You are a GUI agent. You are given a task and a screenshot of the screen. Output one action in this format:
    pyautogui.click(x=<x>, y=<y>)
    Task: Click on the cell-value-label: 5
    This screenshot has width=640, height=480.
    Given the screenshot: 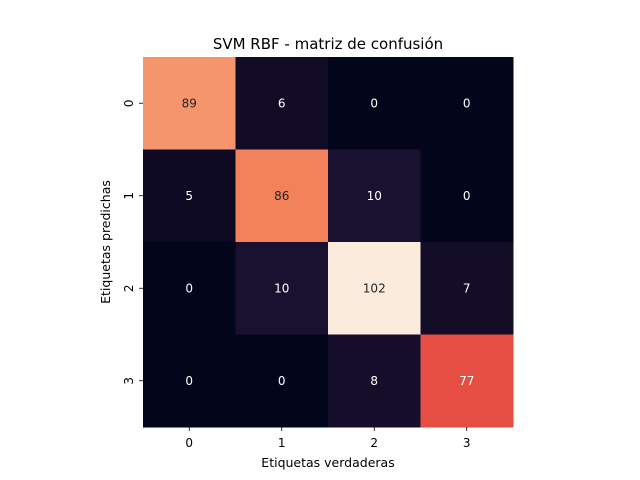 What is the action you would take?
    pyautogui.click(x=189, y=196)
    